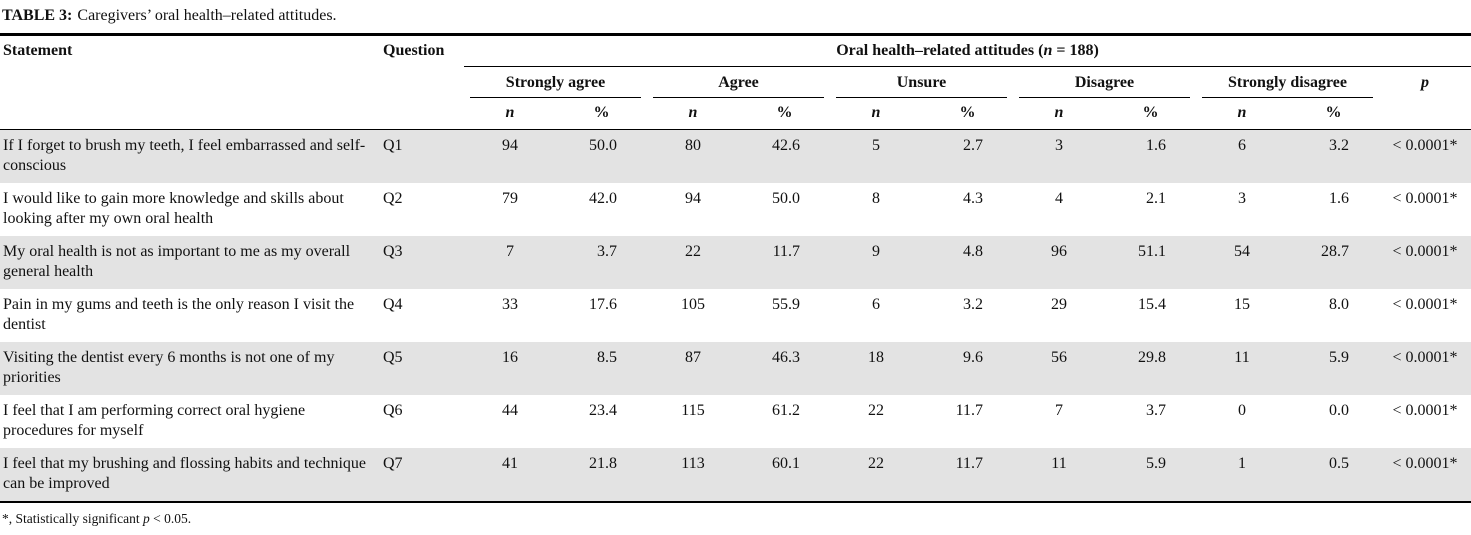 Image resolution: width=1471 pixels, height=535 pixels. I want to click on count-cell: 4, so click(1059, 198).